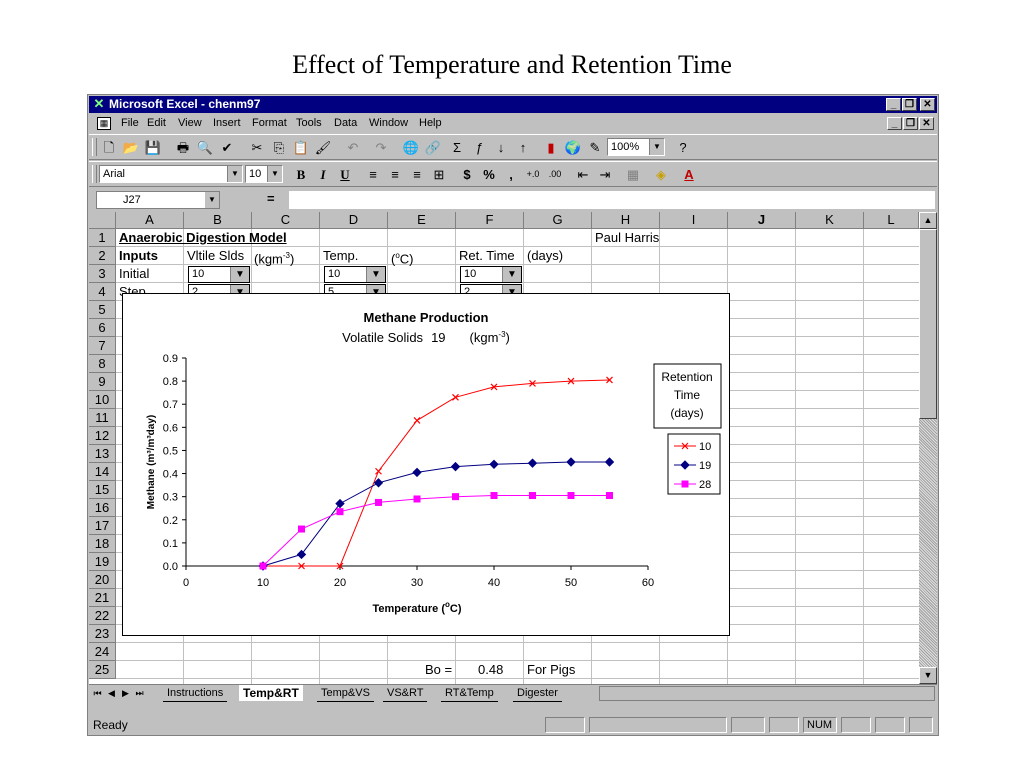  What do you see at coordinates (102, 382) in the screenshot?
I see `row-header-9: 9` at bounding box center [102, 382].